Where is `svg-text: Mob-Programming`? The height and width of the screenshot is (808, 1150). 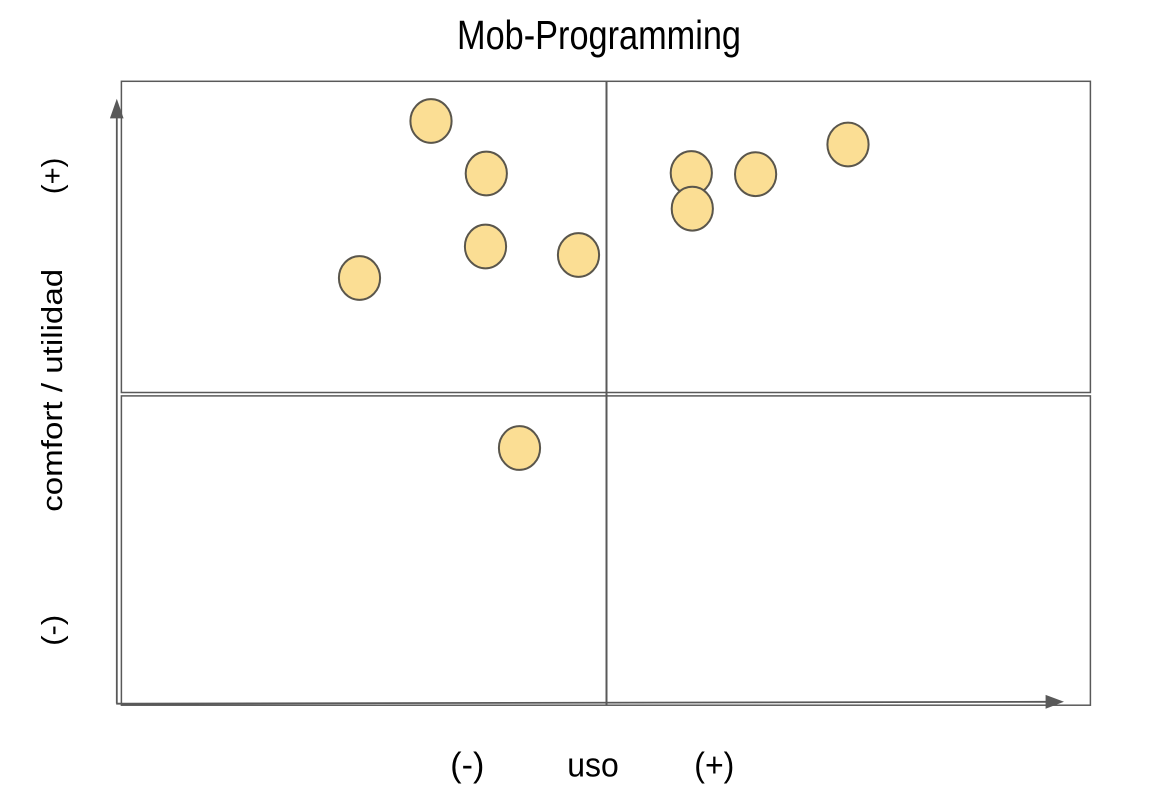 svg-text: Mob-Programming is located at coordinates (599, 35).